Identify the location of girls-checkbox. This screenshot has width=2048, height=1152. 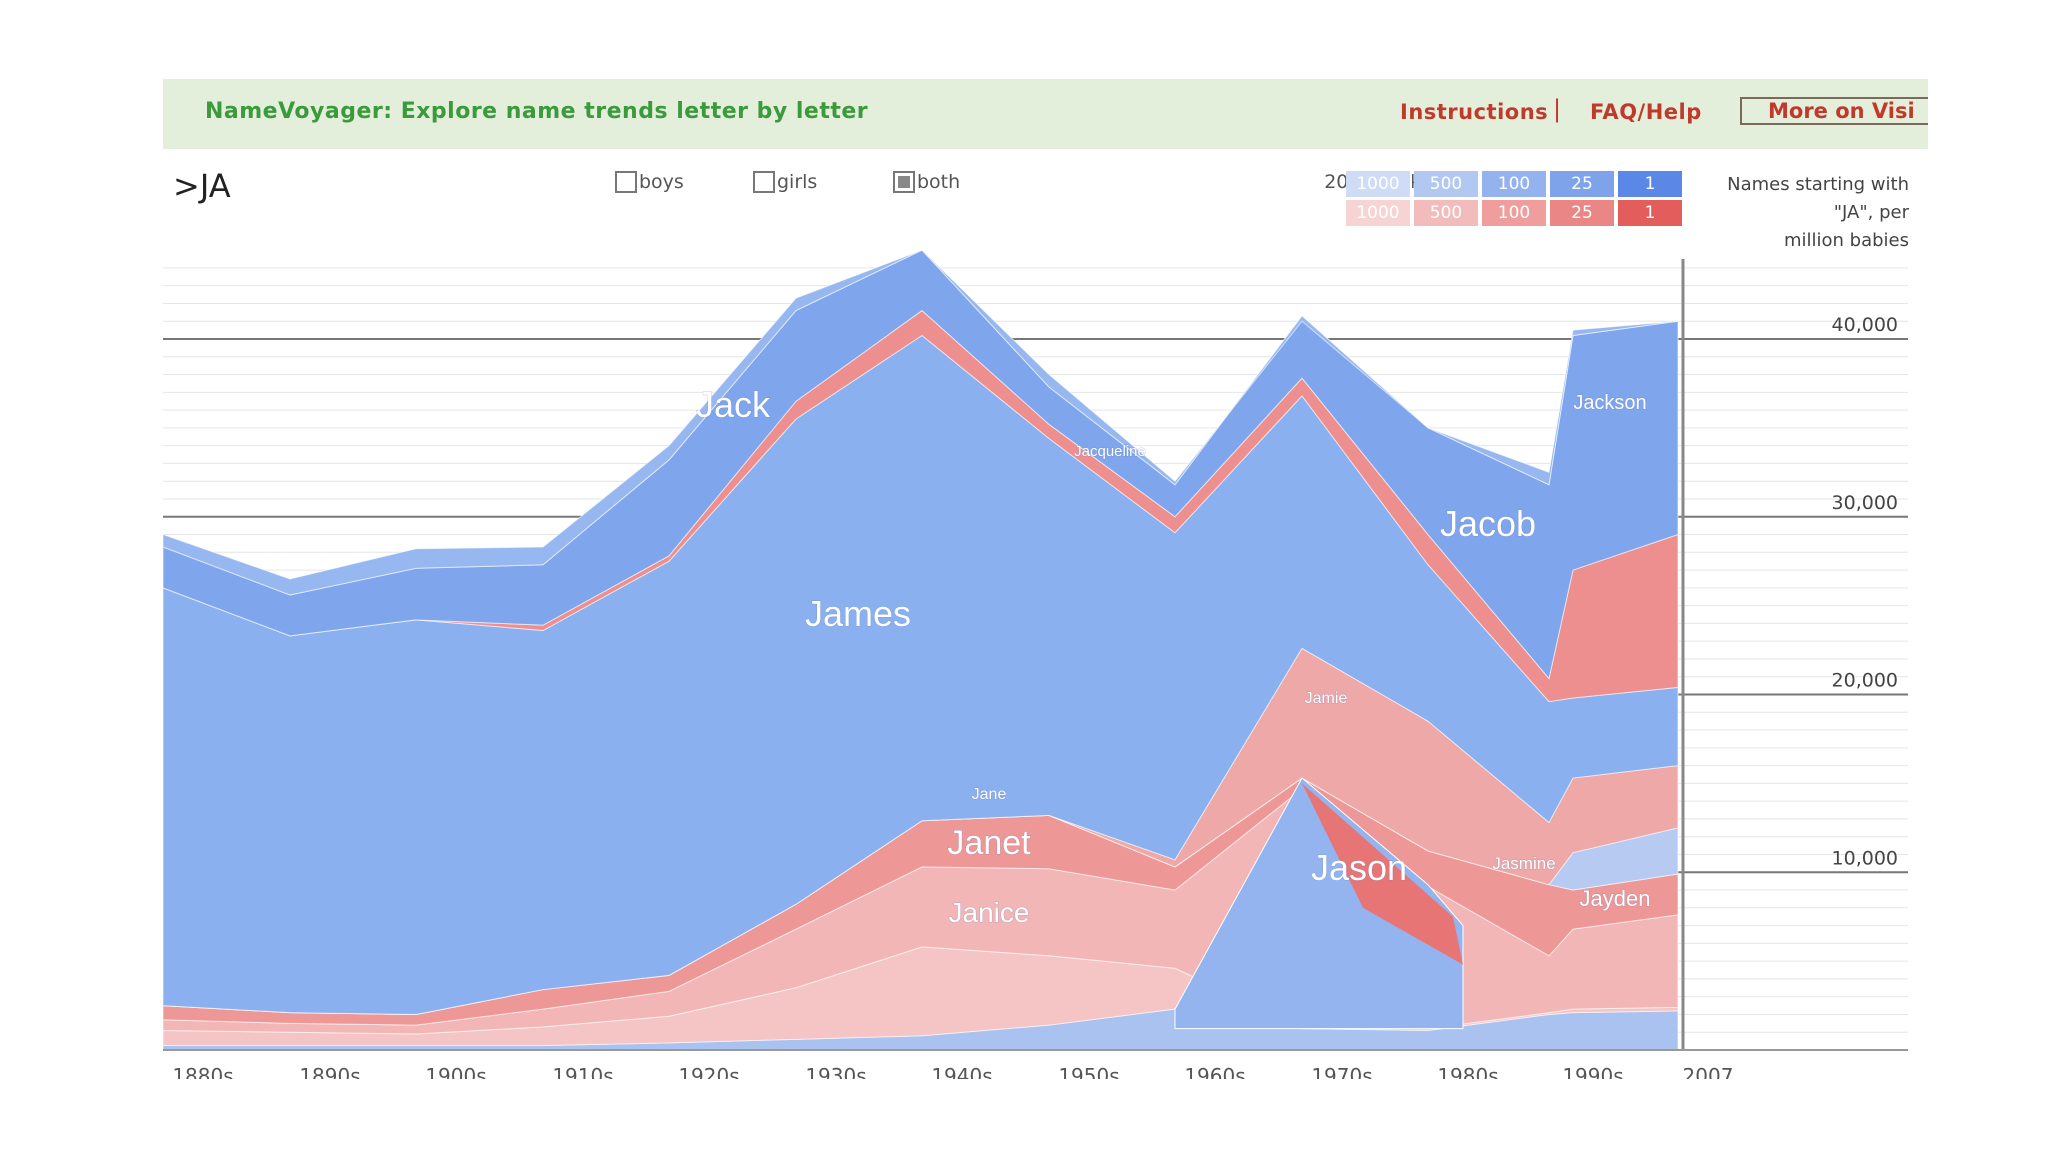
(764, 182).